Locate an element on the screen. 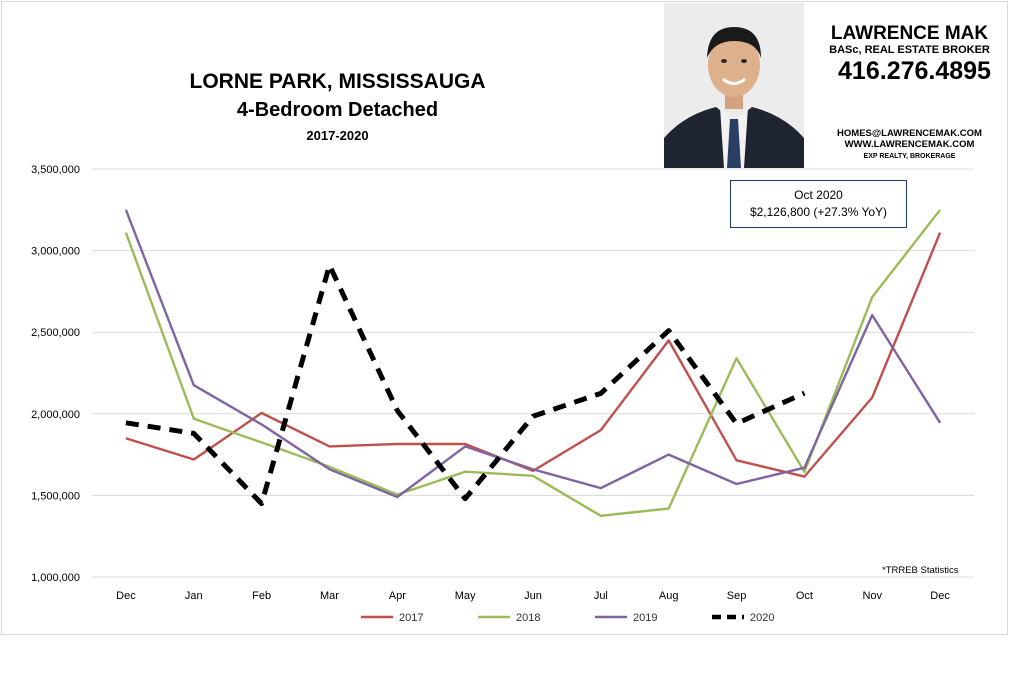 The width and height of the screenshot is (1011, 674). agent-credentials: BASc, REAL ESTATE BROKER is located at coordinates (909, 50).